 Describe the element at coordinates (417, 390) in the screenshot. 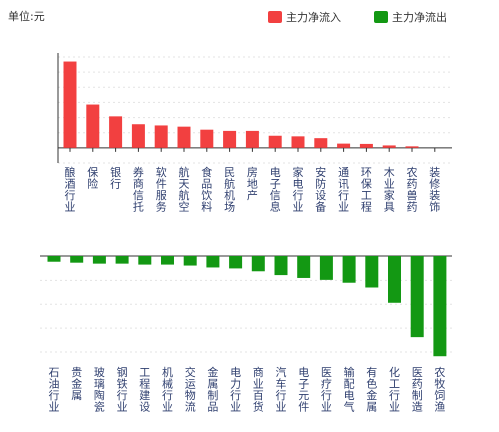

I see `outflow-category-label: 医药制造` at that location.